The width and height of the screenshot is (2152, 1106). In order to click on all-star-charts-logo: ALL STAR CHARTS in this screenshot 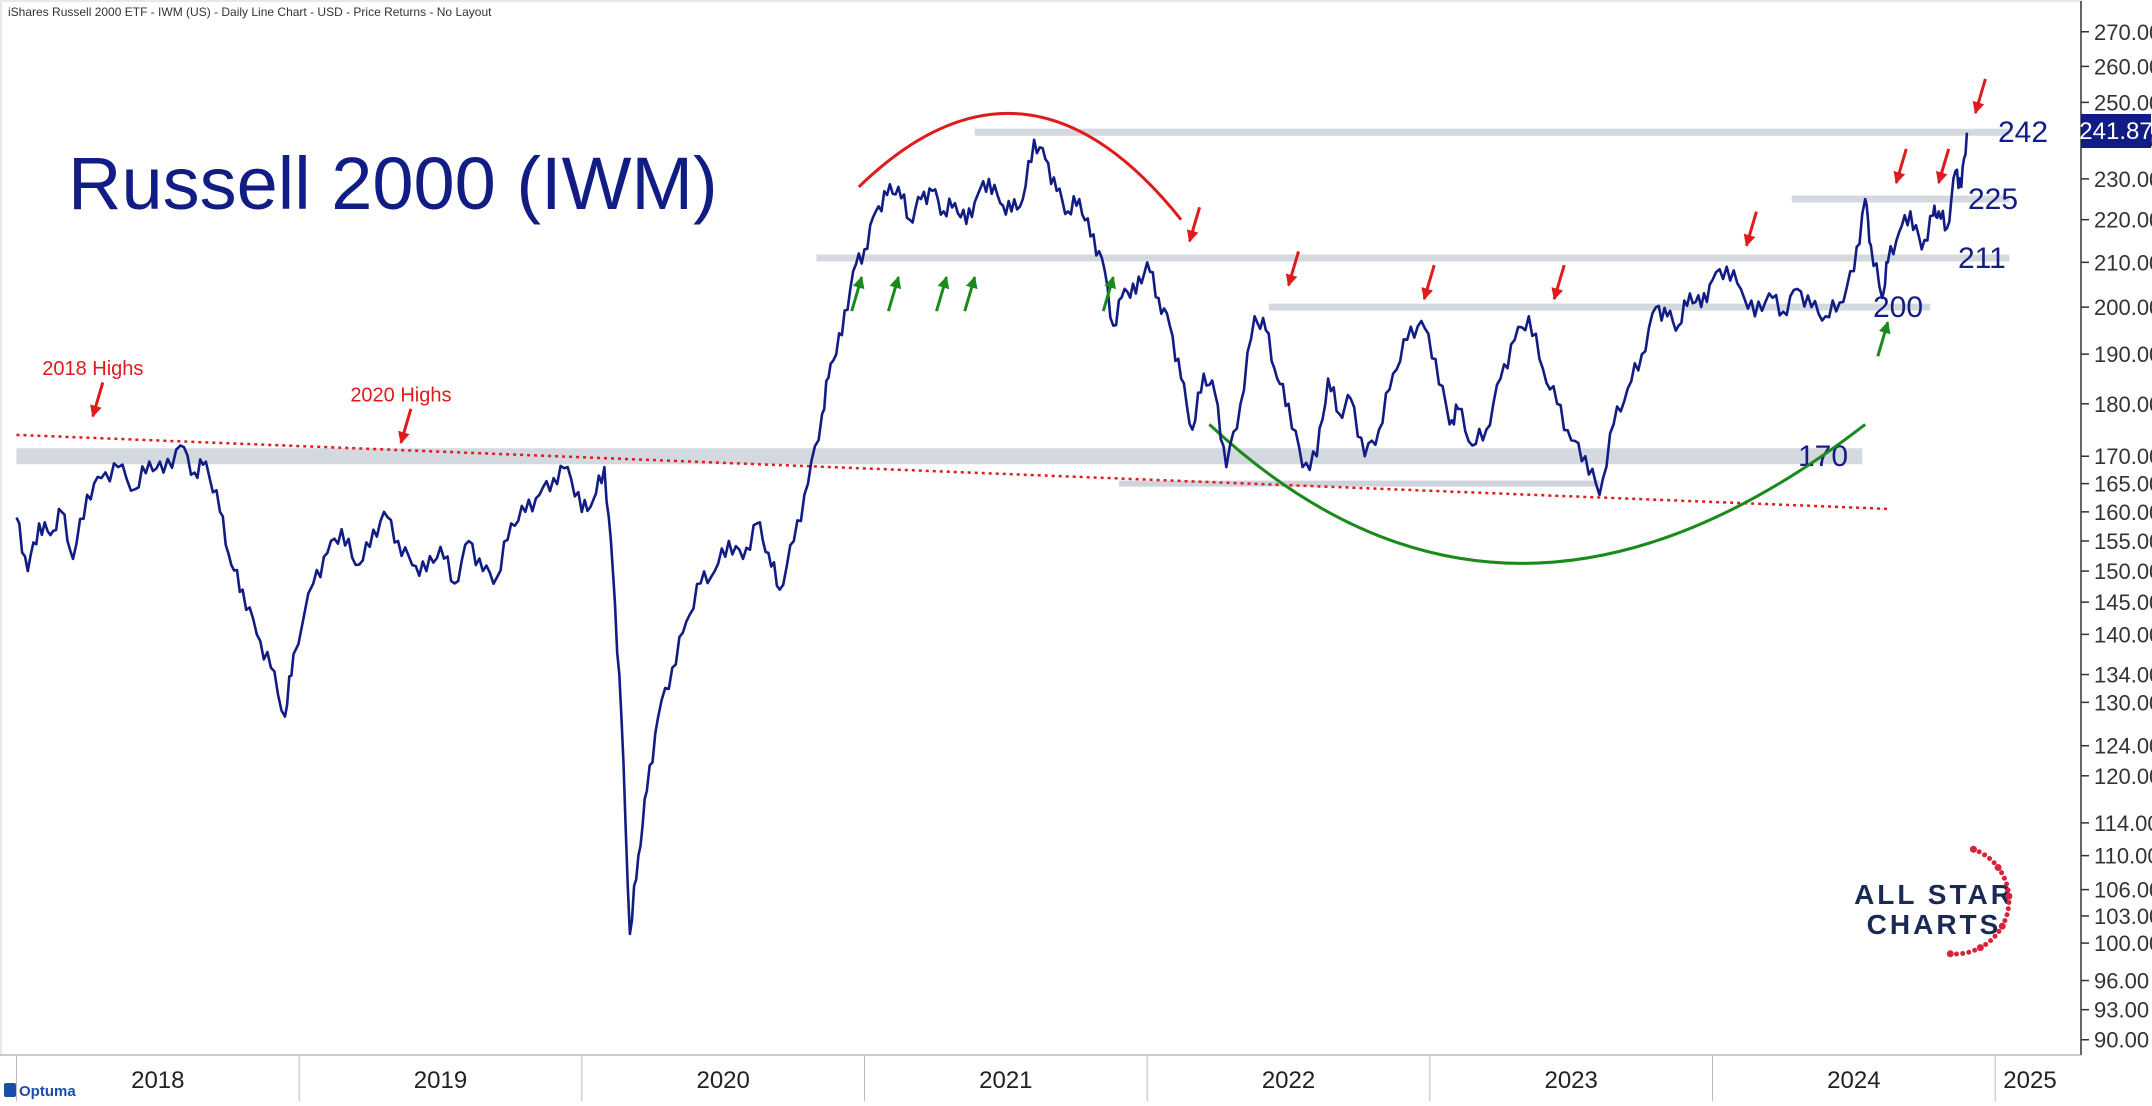, I will do `click(1934, 901)`.